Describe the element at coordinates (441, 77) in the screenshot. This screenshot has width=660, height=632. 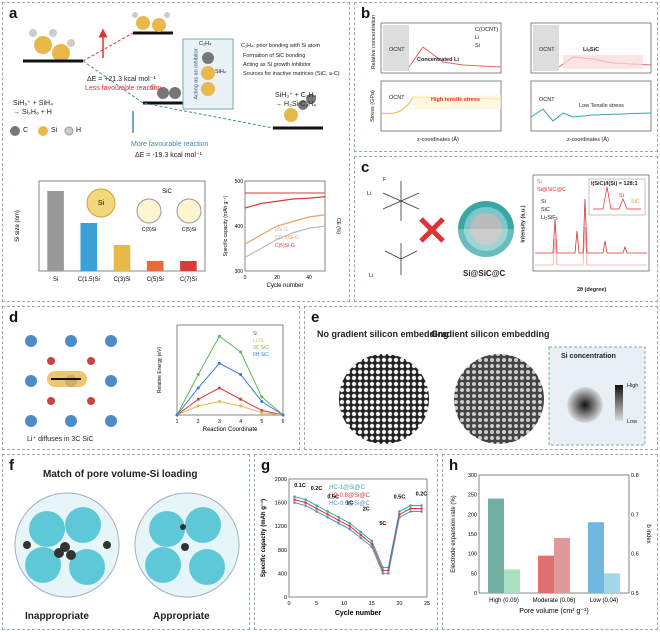
I see `b-left-plot` at that location.